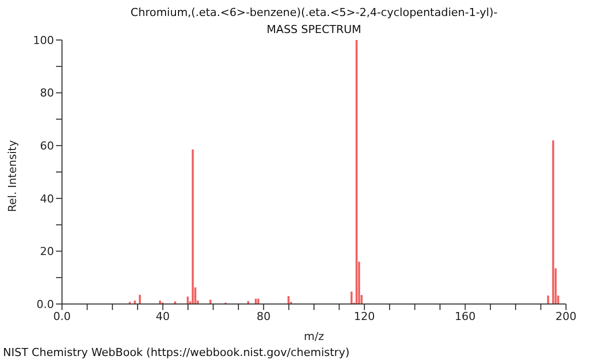  I want to click on y-tick-label: 0.0, so click(45, 304).